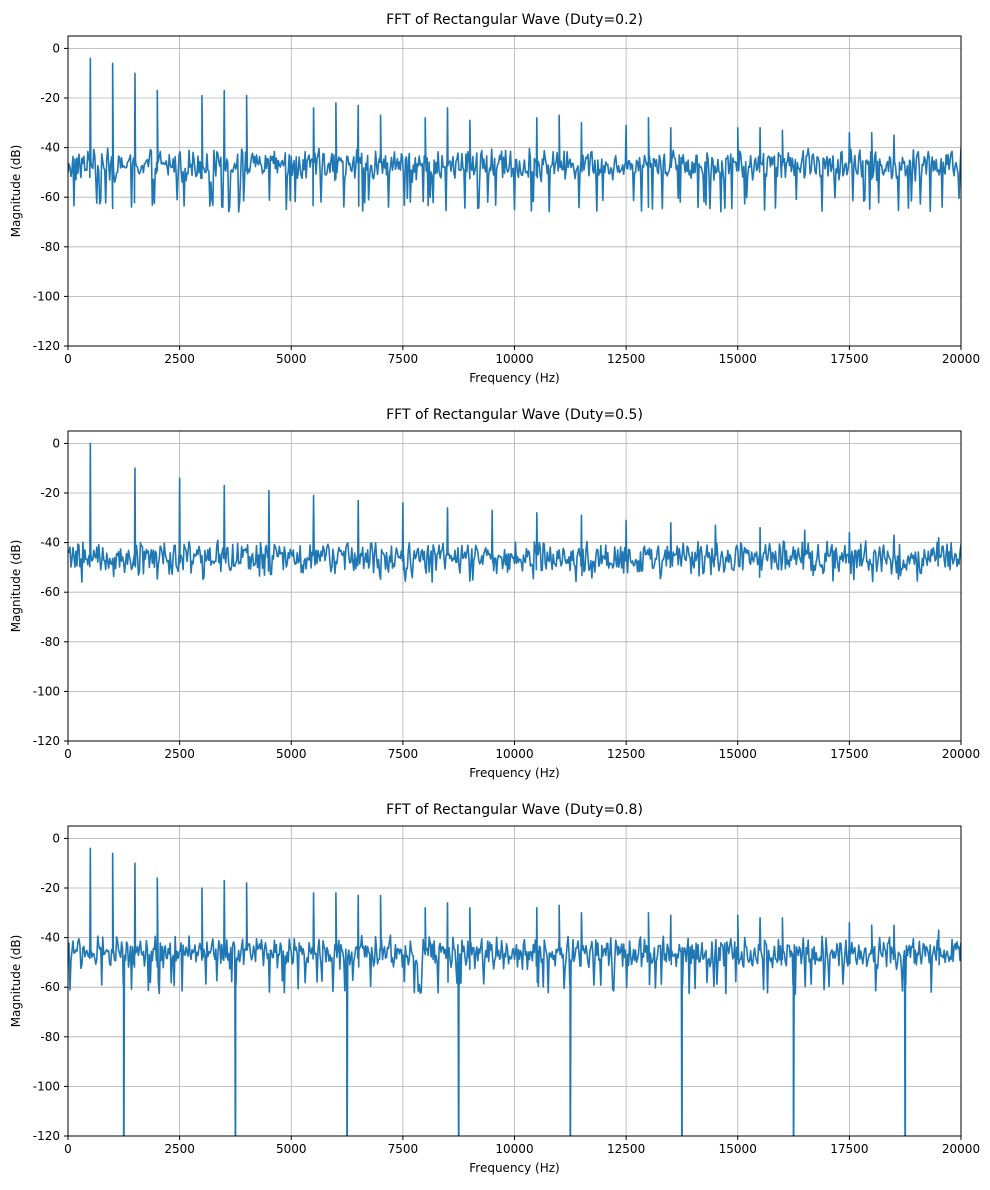  What do you see at coordinates (514, 415) in the screenshot?
I see `chart-title: FFT of Rectangular Wave (Duty=0.5)` at bounding box center [514, 415].